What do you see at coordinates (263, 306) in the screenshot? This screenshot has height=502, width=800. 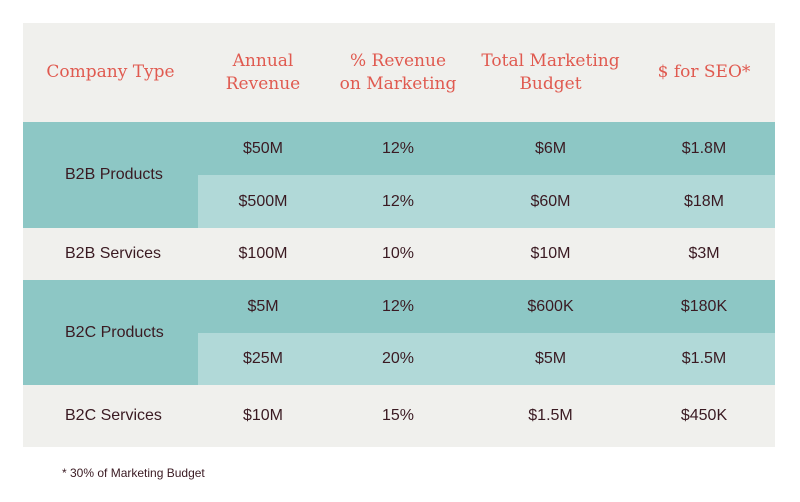 I see `cell-annual-revenue: $5M` at bounding box center [263, 306].